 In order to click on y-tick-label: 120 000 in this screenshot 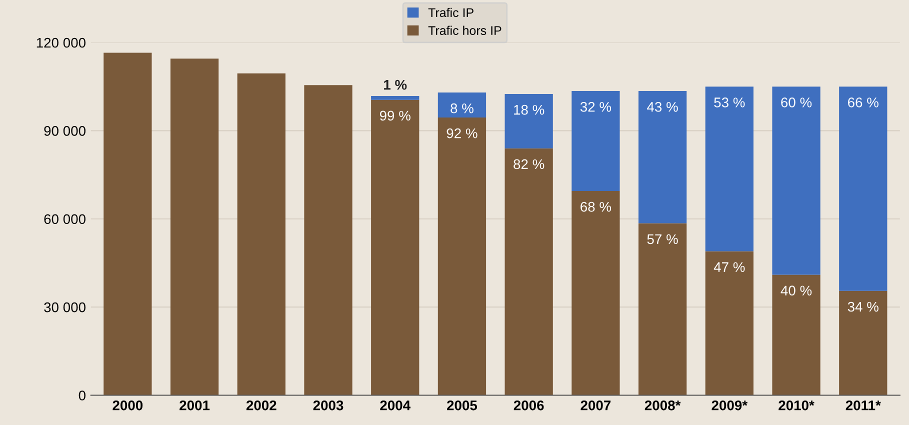, I will do `click(61, 43)`.